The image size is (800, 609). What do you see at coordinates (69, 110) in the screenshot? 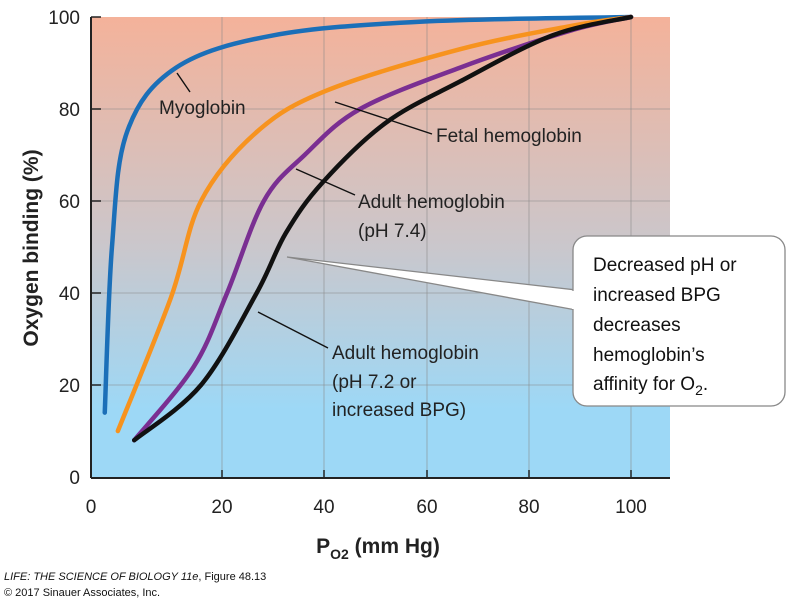
I see `tick-label-y-80: 80` at bounding box center [69, 110].